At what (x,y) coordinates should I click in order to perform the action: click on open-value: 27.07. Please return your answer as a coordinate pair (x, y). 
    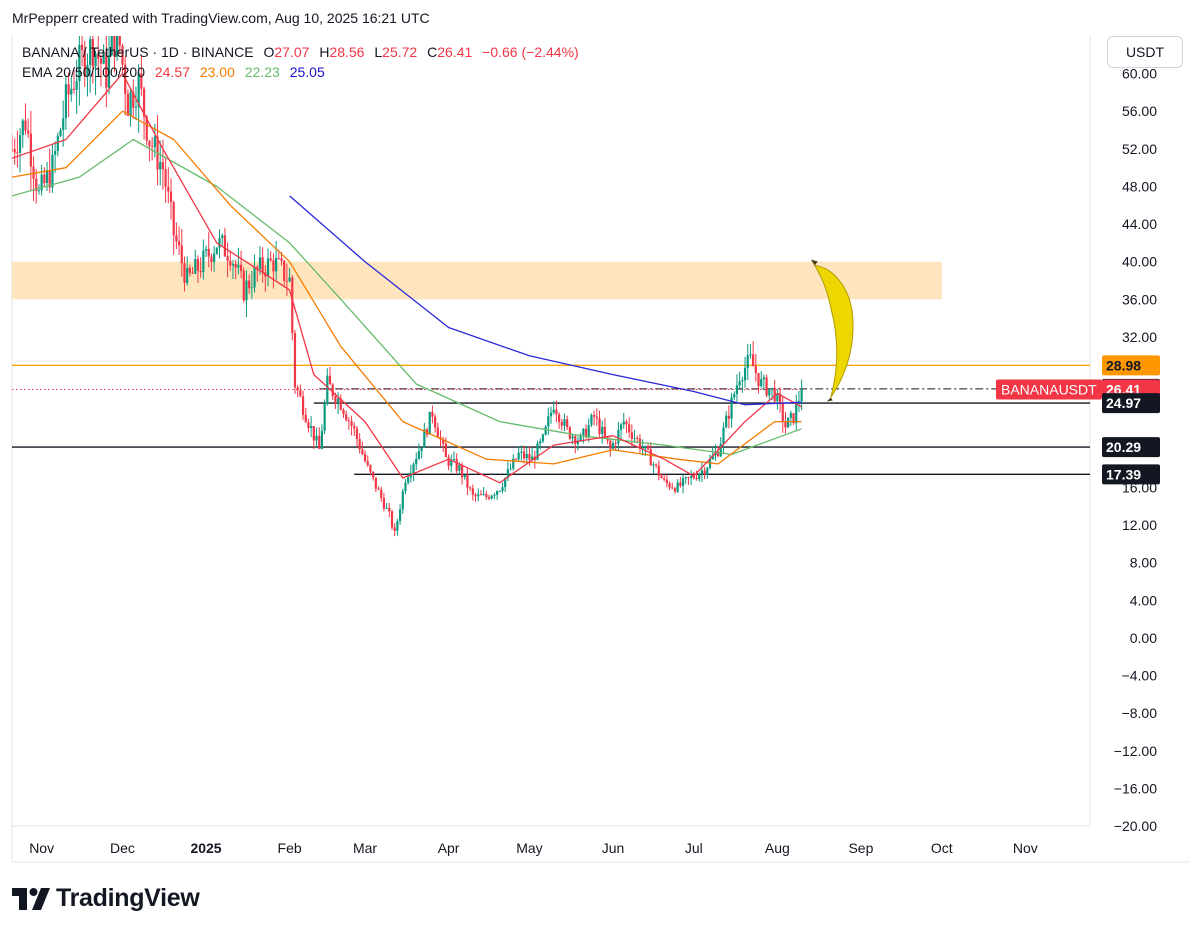
    Looking at the image, I should click on (292, 52).